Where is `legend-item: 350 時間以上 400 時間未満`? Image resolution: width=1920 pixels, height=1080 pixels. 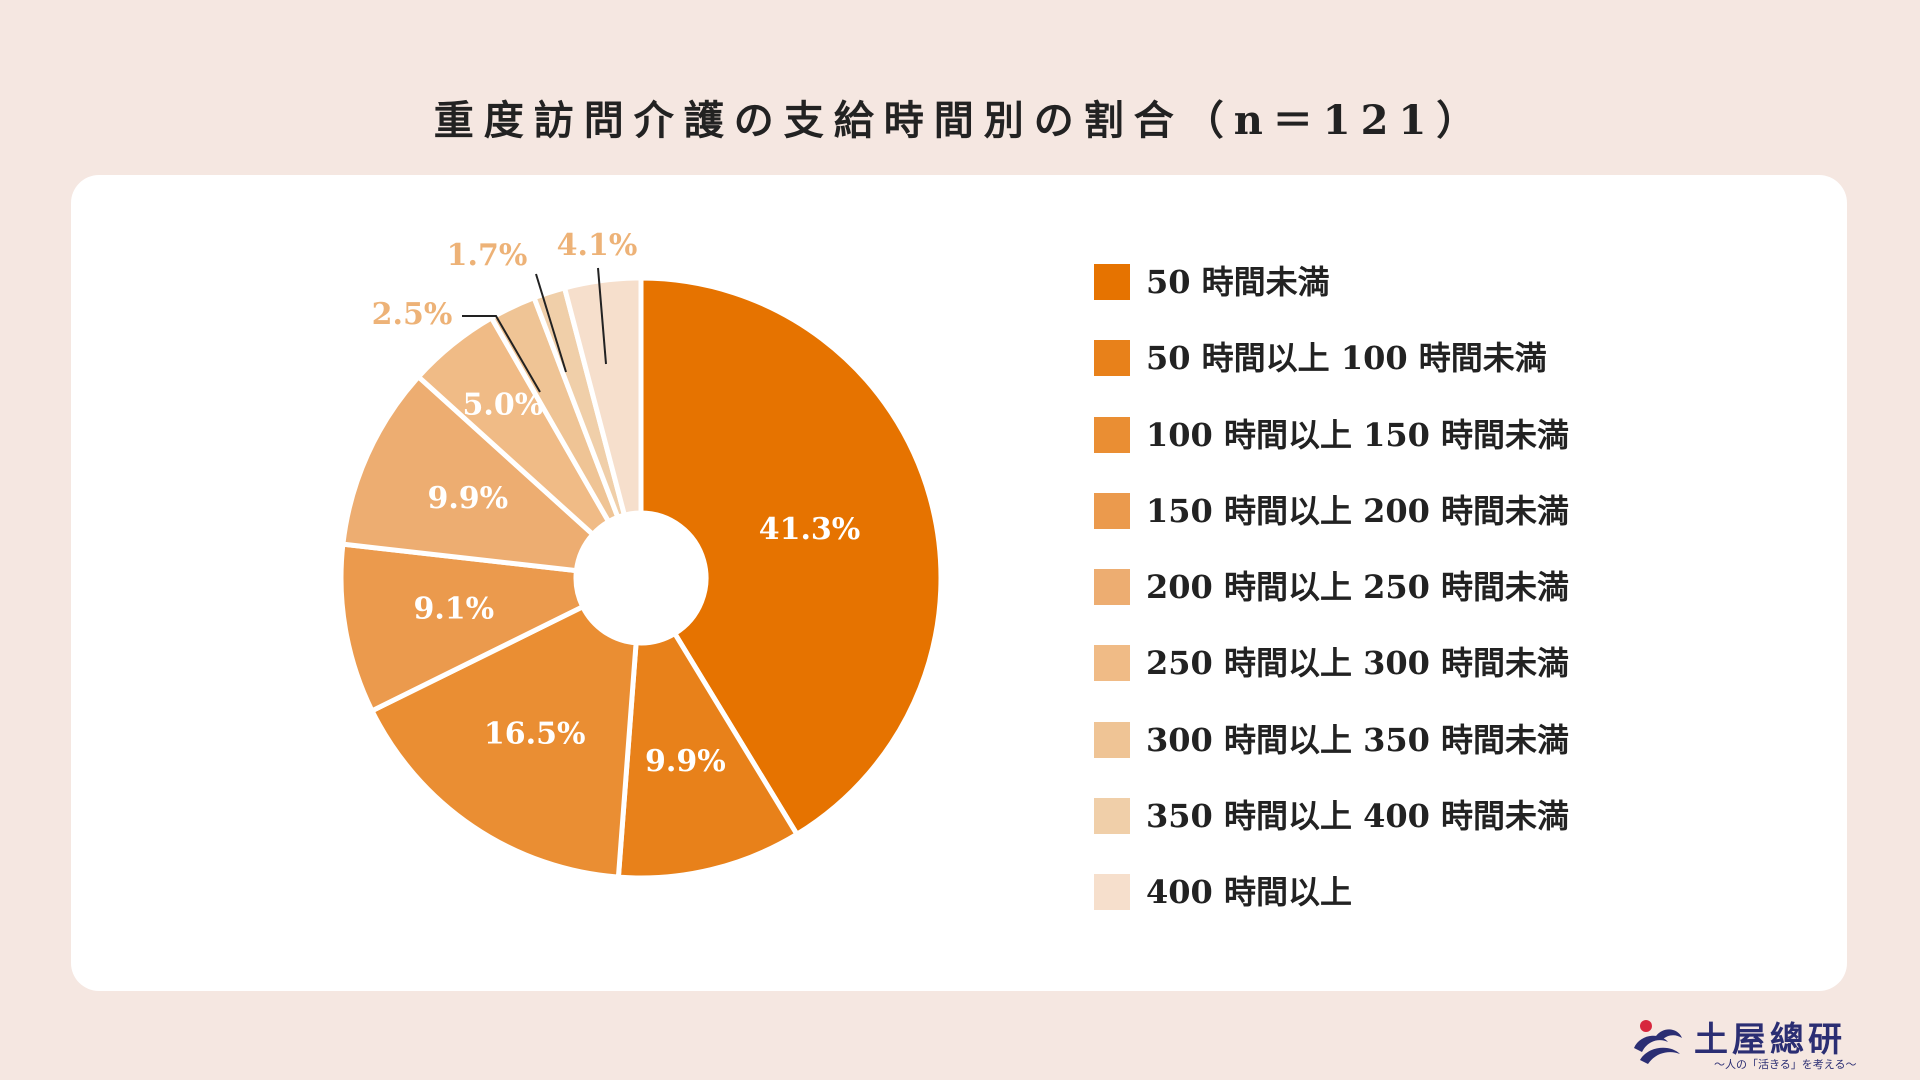
legend-item: 350 時間以上 400 時間未満 is located at coordinates (1331, 836).